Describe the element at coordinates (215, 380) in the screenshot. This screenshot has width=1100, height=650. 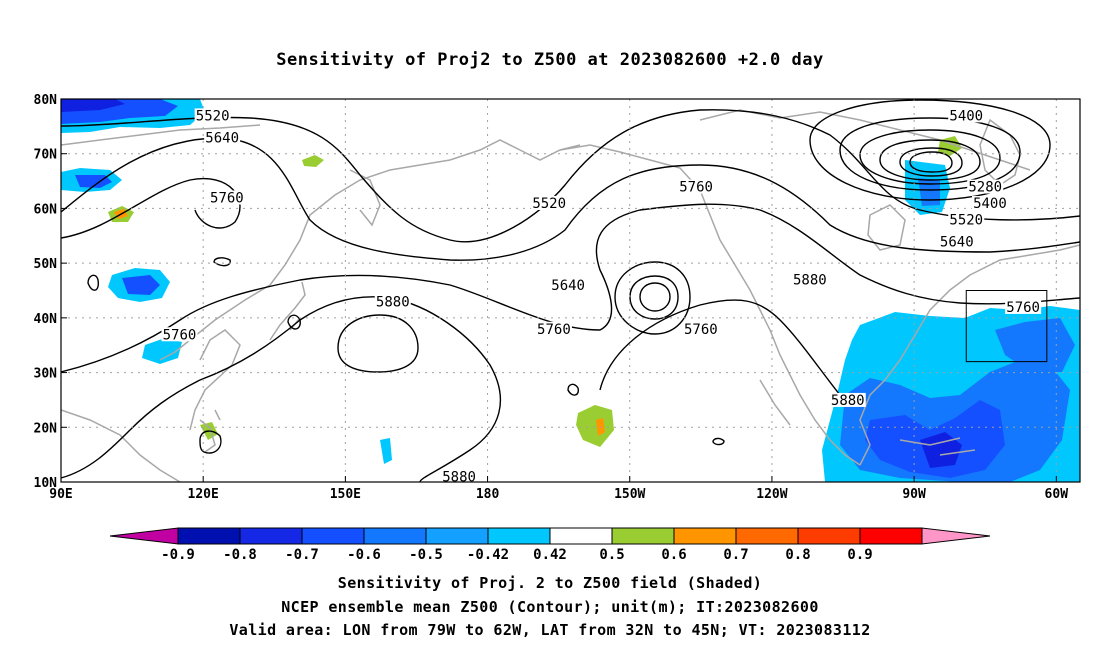
I see `coast-korea-china` at that location.